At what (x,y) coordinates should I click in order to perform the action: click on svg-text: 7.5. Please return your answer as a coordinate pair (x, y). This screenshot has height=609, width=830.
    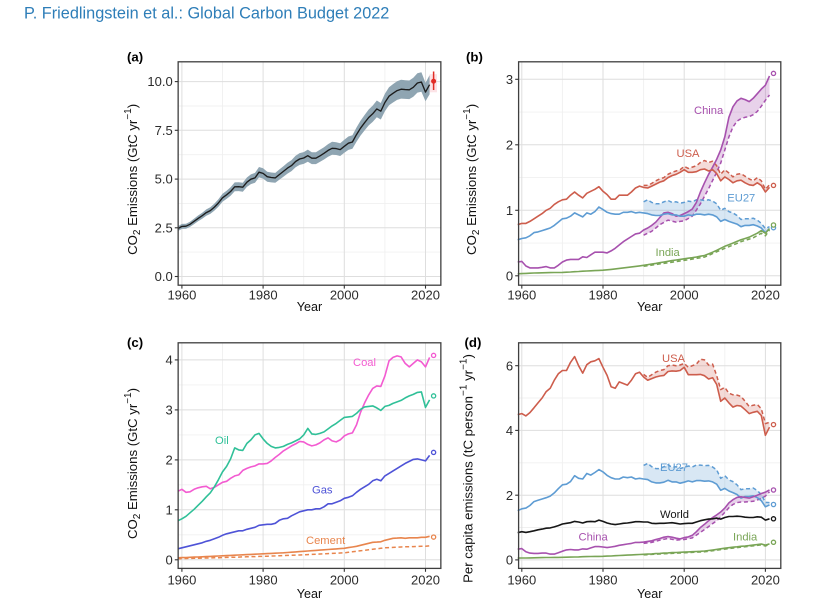
    Looking at the image, I should click on (164, 130).